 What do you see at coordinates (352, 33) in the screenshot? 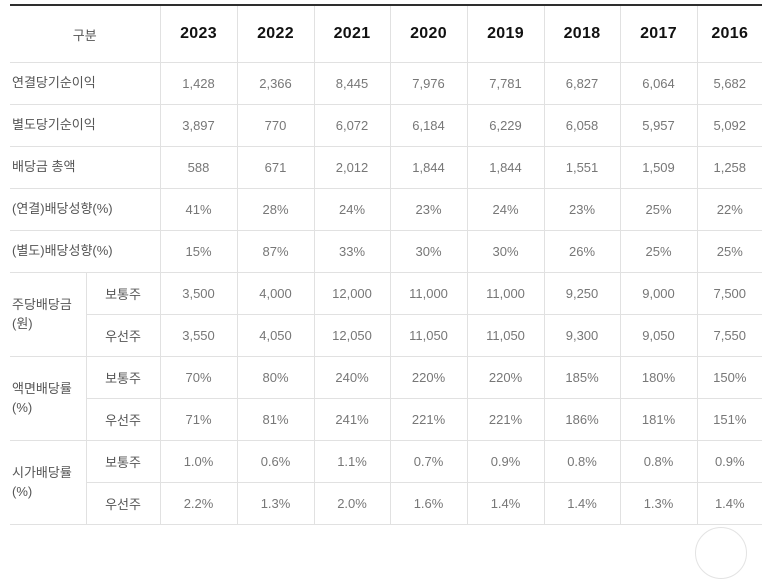
I see `column-header-year: 2021` at bounding box center [352, 33].